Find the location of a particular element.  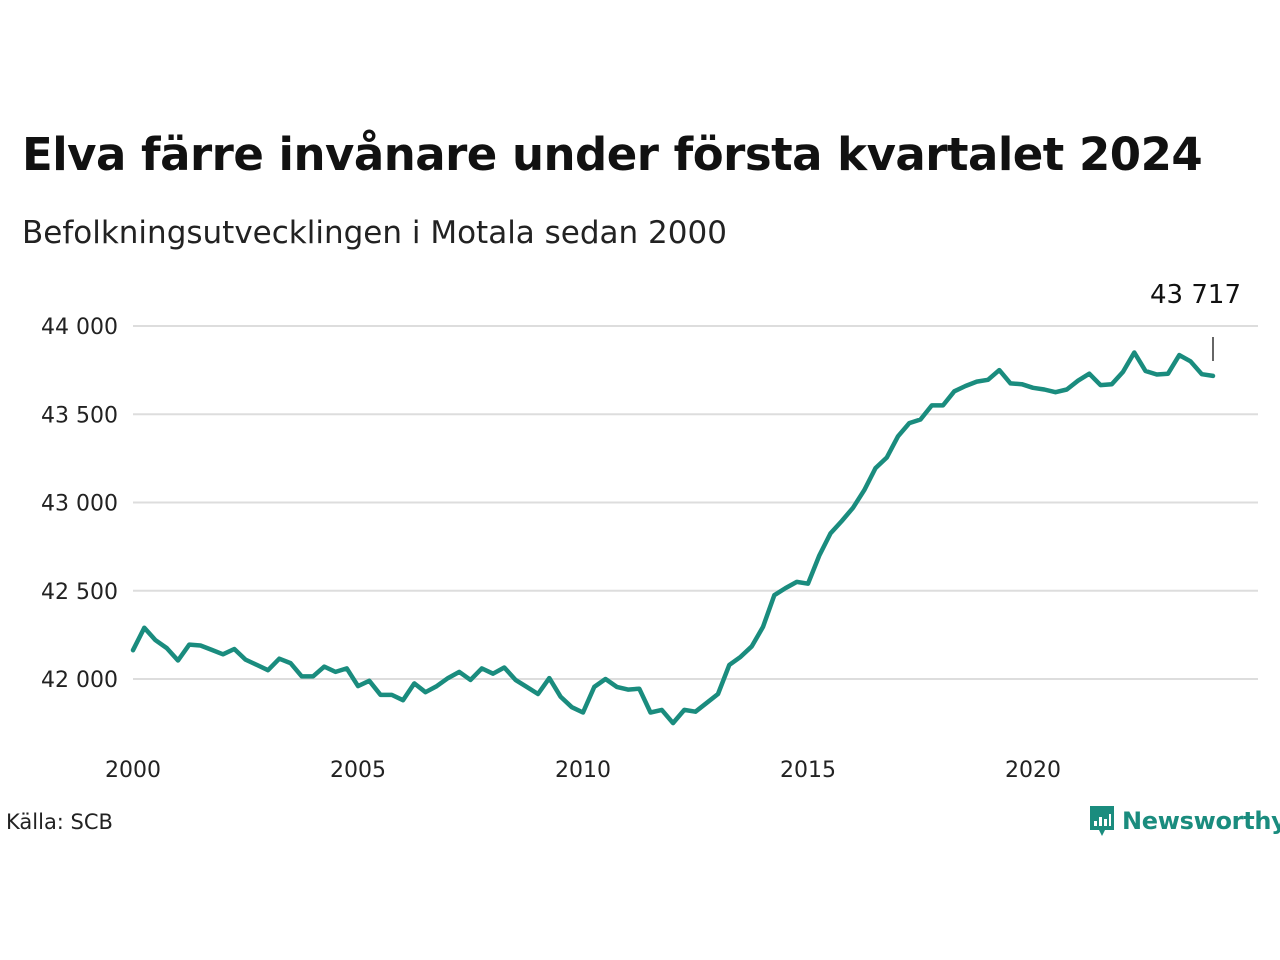

x-axis-tick-labels: 2000 2005 2010 2015 2020 is located at coordinates (583, 770).